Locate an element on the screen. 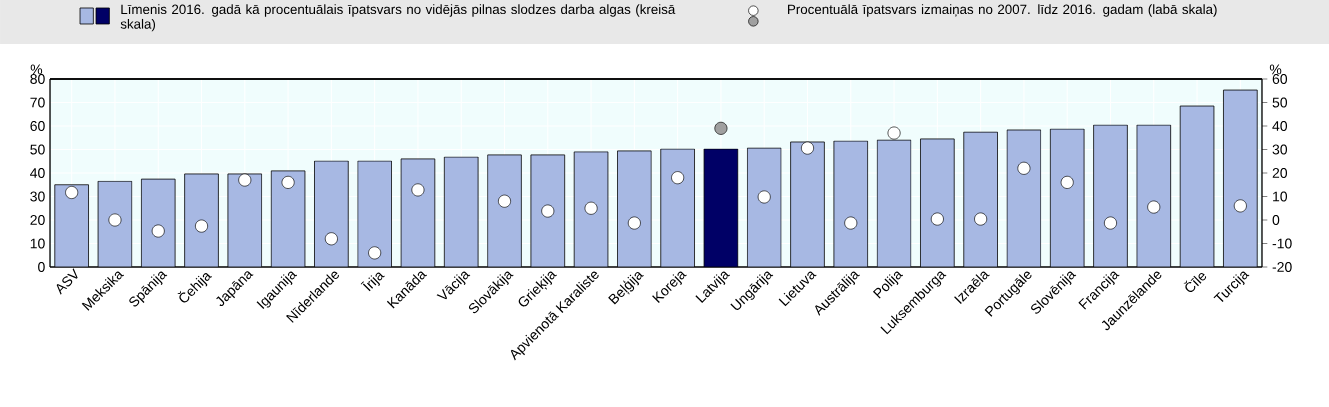 The image size is (1329, 407). y-axis-title: % is located at coordinates (36, 69).